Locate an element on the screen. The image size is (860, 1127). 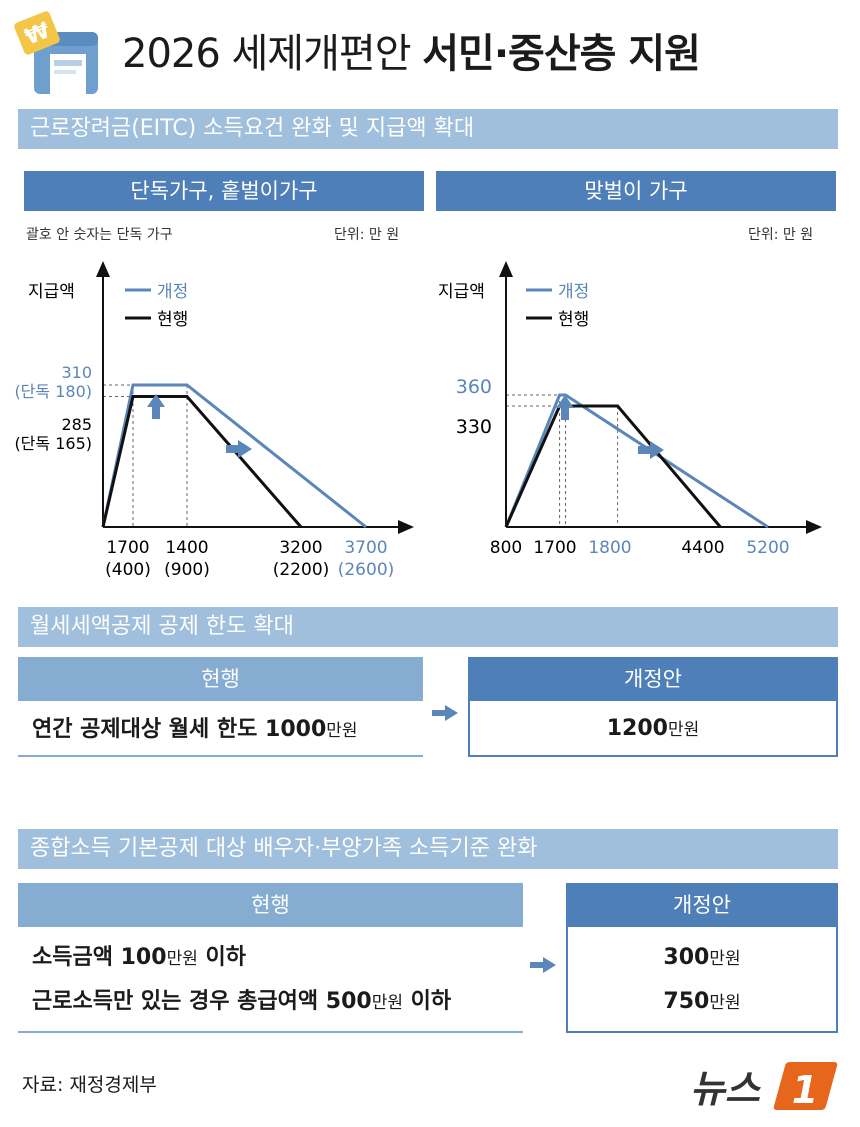
comprehensive-section-band: 종합소득 기본공제 대상 배우자·부양가족 소득기준 완화 is located at coordinates (428, 849).